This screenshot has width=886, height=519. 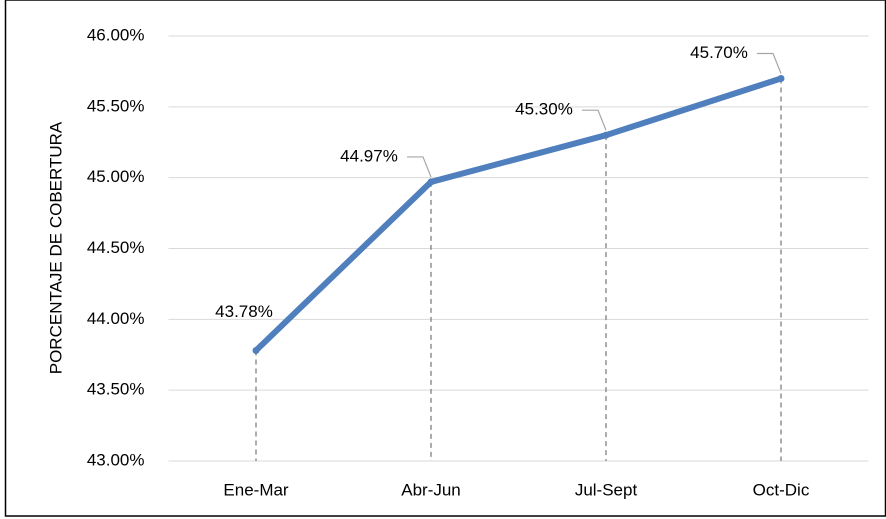 What do you see at coordinates (544, 109) in the screenshot?
I see `data-label: 45.30%` at bounding box center [544, 109].